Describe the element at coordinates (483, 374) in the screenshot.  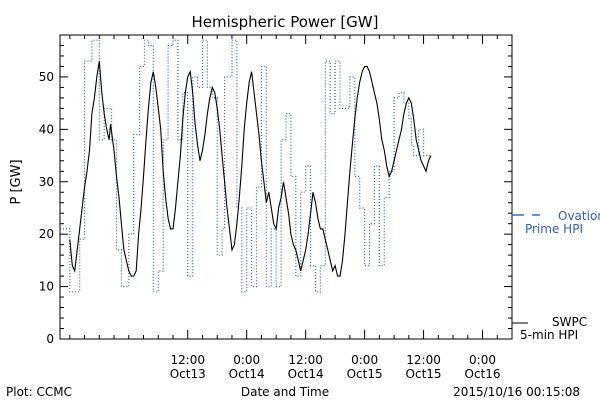
I see `x-tick-date-label: Oct16` at that location.